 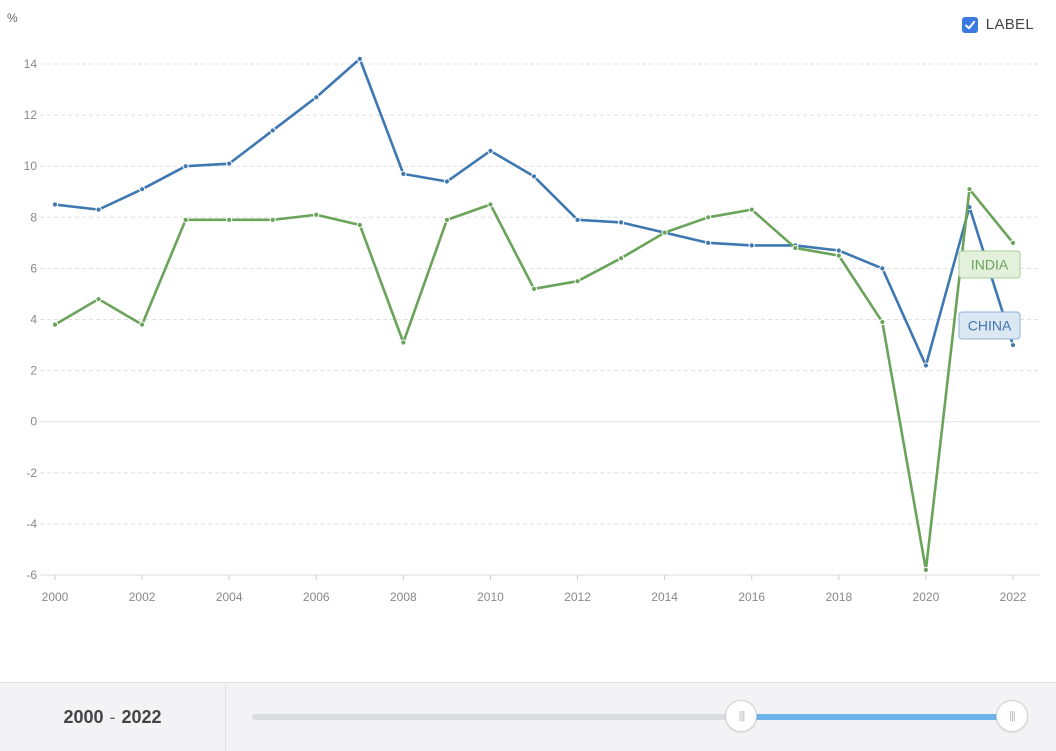 I want to click on x-tick-label: 2008, so click(x=403, y=597).